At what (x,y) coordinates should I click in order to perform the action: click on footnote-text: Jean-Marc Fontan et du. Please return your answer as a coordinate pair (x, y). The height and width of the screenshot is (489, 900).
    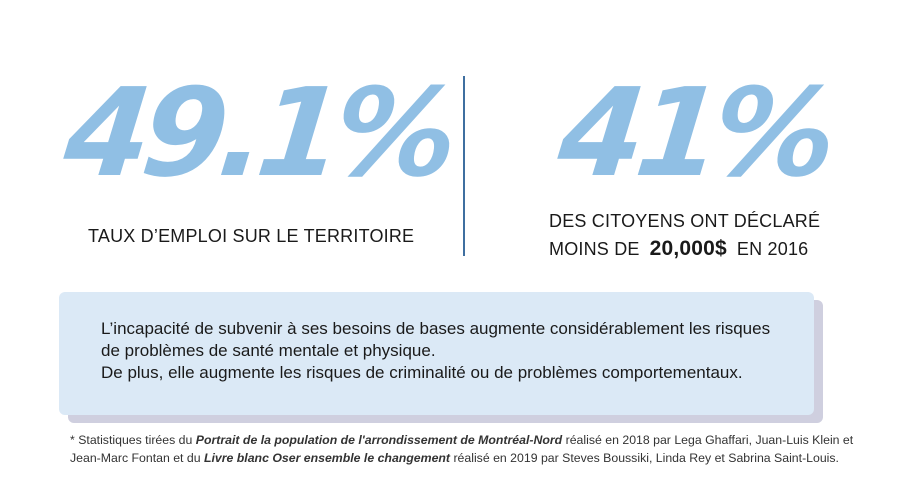
    Looking at the image, I should click on (137, 458).